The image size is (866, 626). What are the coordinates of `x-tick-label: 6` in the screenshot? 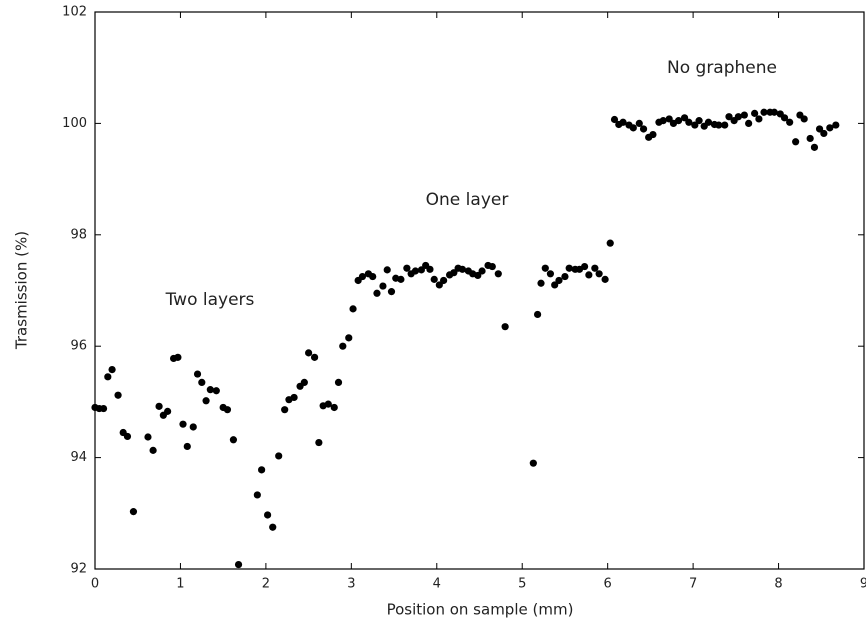 It's located at (608, 584).